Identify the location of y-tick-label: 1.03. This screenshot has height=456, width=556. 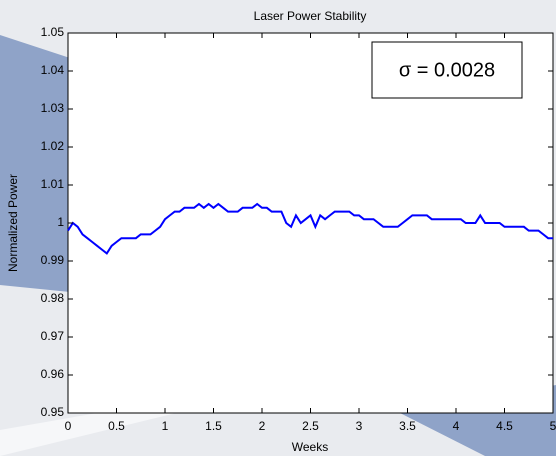
(53, 108).